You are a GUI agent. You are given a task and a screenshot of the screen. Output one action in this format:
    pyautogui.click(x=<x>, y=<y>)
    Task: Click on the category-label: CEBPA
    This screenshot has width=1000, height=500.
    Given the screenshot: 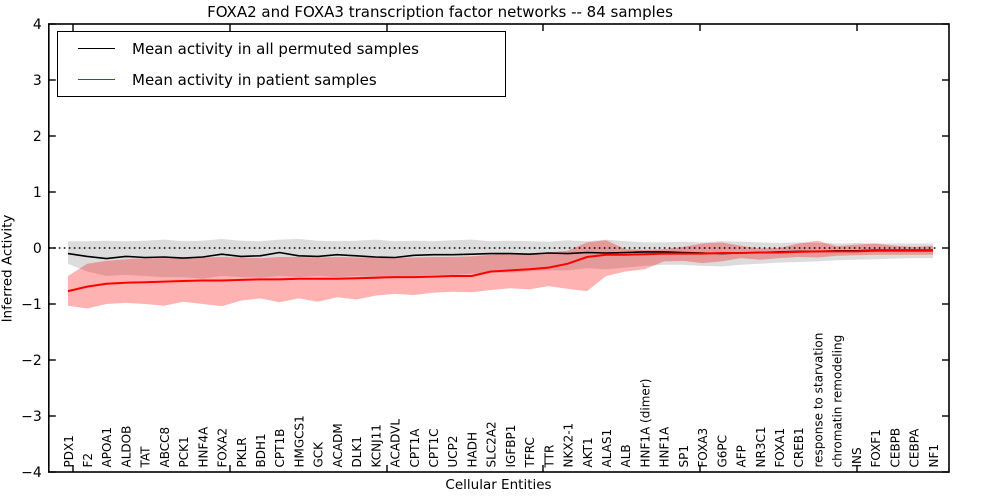 What is the action you would take?
    pyautogui.click(x=915, y=448)
    